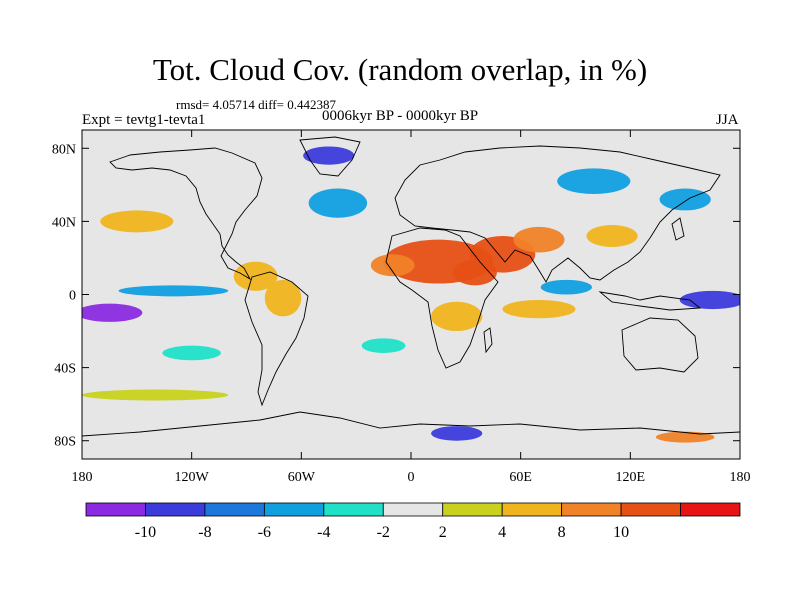  I want to click on map-title: Tot. Cloud Cov. (random overlap, in %), so click(400, 69).